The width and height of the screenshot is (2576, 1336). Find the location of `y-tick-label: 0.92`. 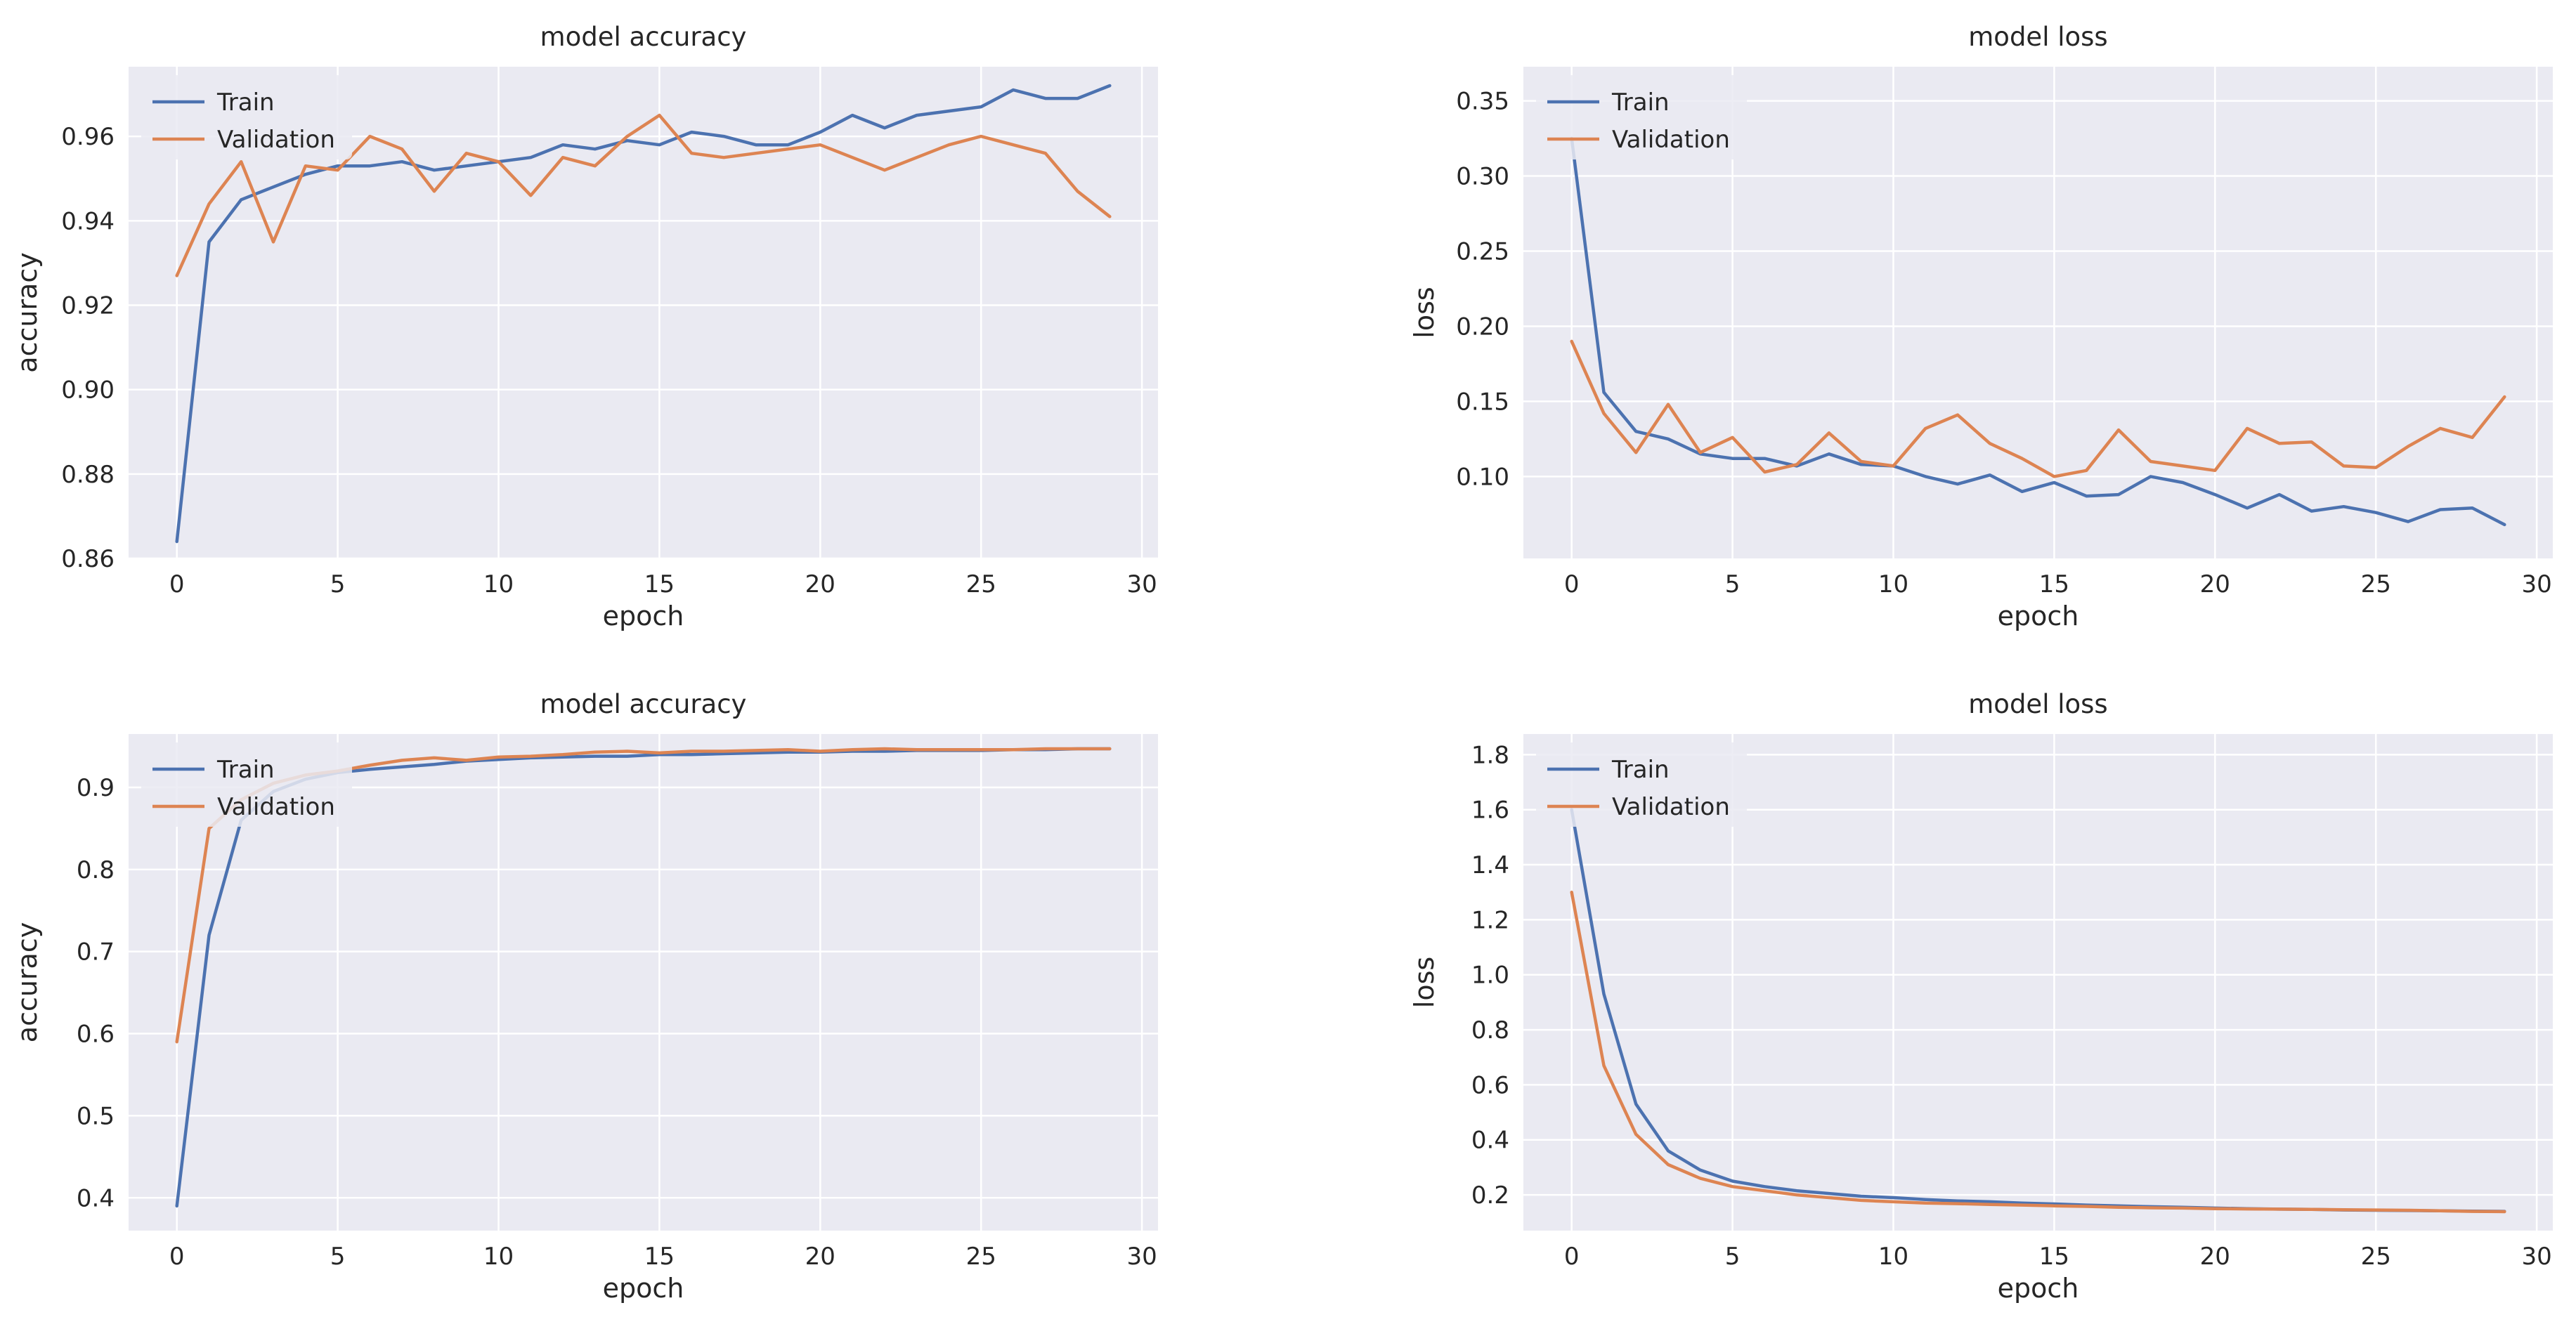

y-tick-label: 0.92 is located at coordinates (88, 306).